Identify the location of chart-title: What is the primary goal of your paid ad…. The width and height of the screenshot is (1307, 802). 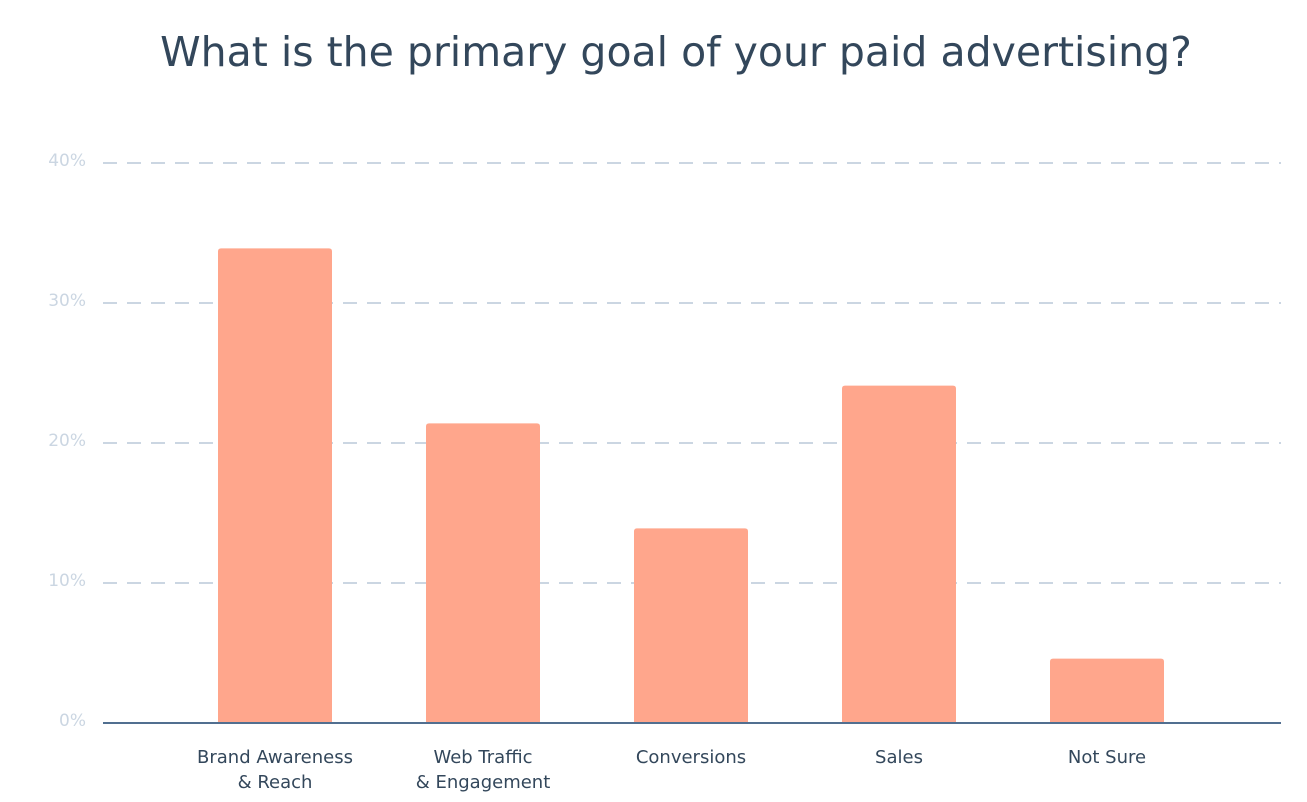
(676, 52).